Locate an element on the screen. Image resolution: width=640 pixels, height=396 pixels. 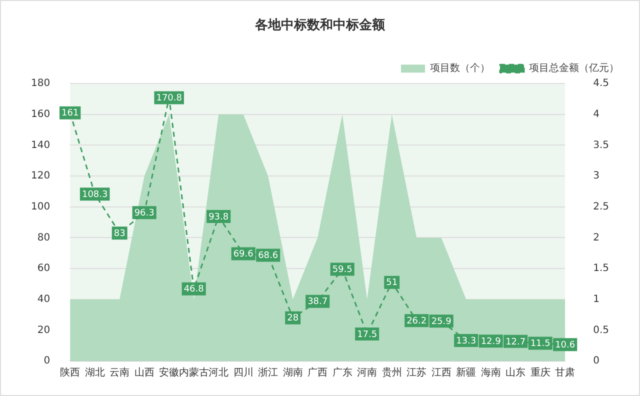
x-tick-label: 江苏 is located at coordinates (416, 372).